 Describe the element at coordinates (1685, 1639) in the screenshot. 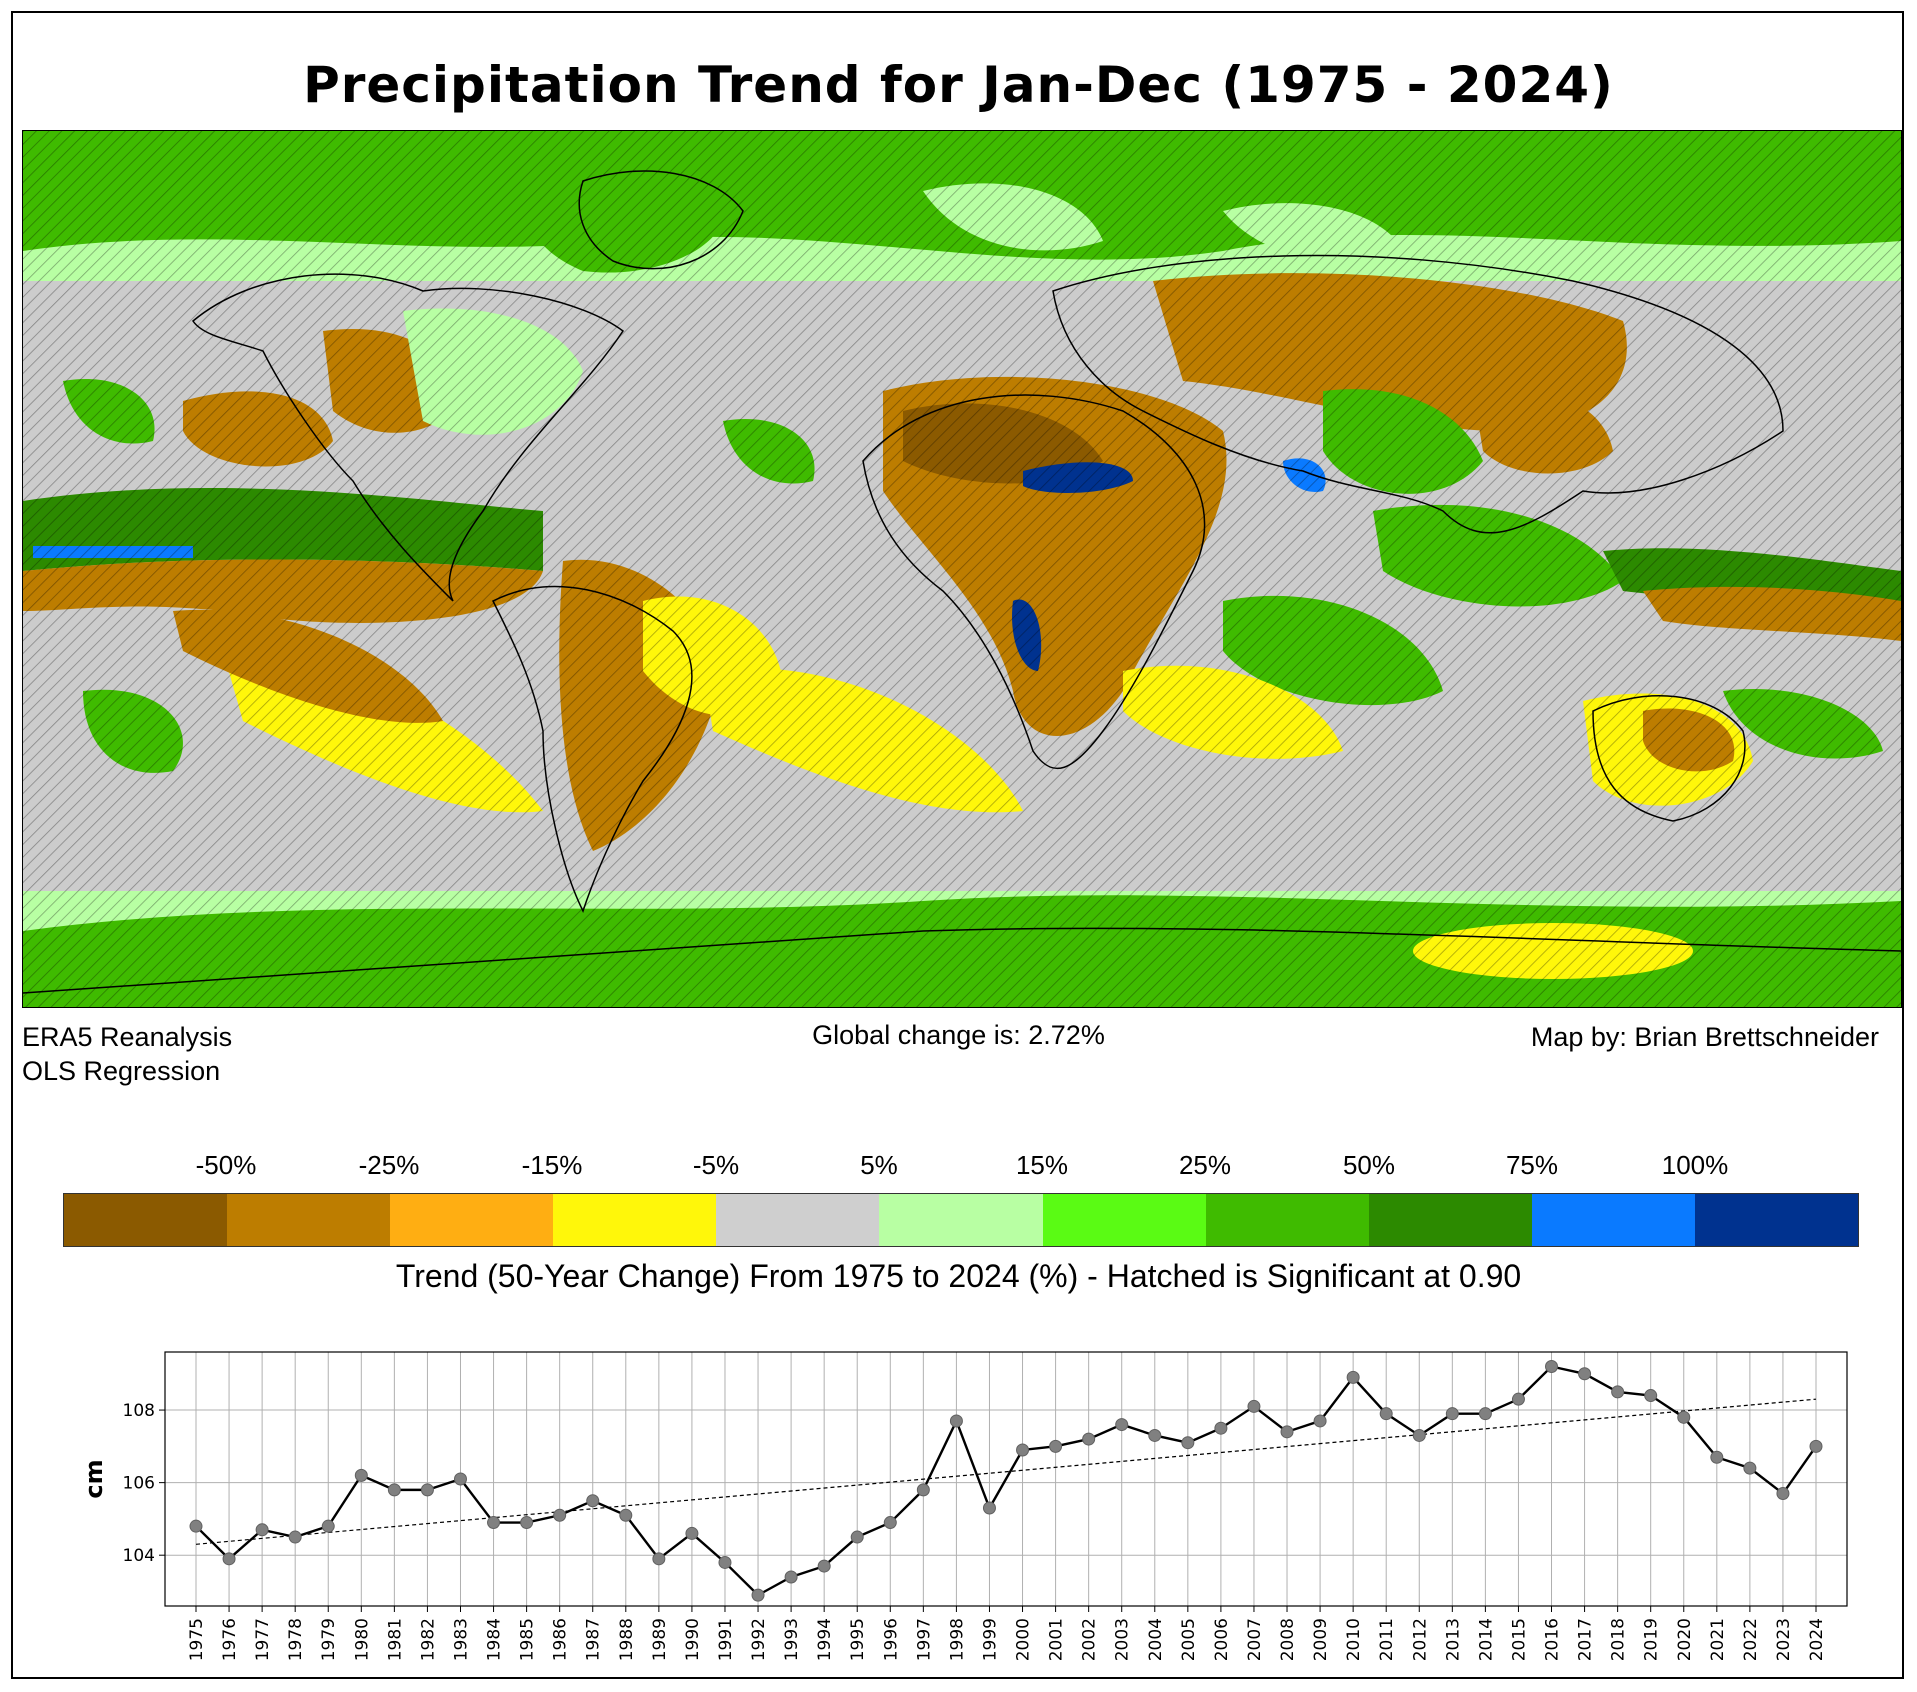

I see `x-tick-label: 2020` at that location.